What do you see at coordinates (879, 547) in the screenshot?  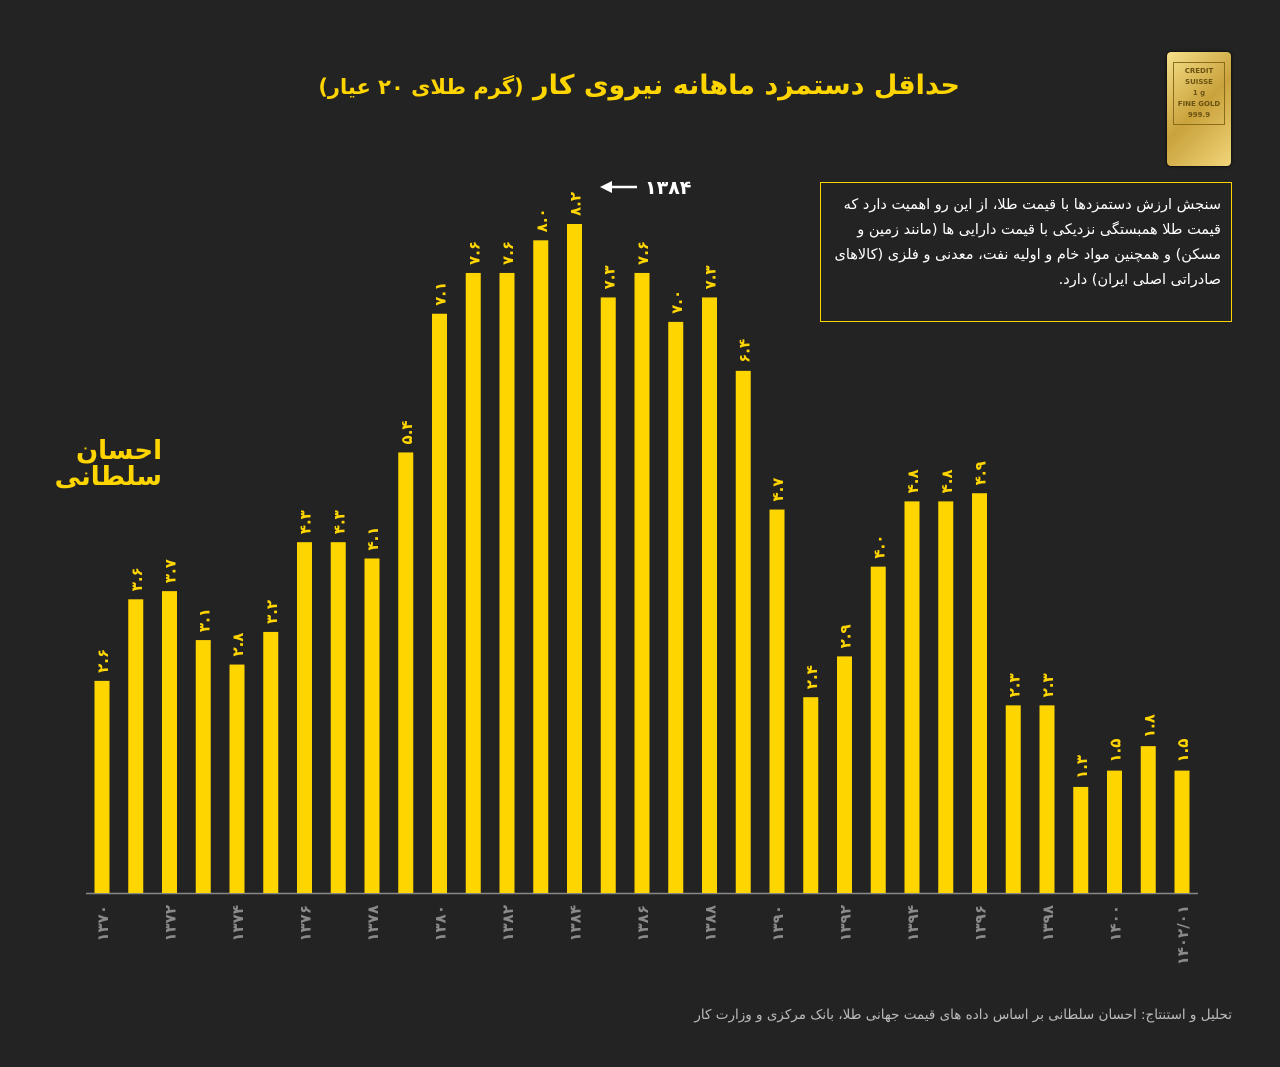 I see `data-label: ۴.۰` at bounding box center [879, 547].